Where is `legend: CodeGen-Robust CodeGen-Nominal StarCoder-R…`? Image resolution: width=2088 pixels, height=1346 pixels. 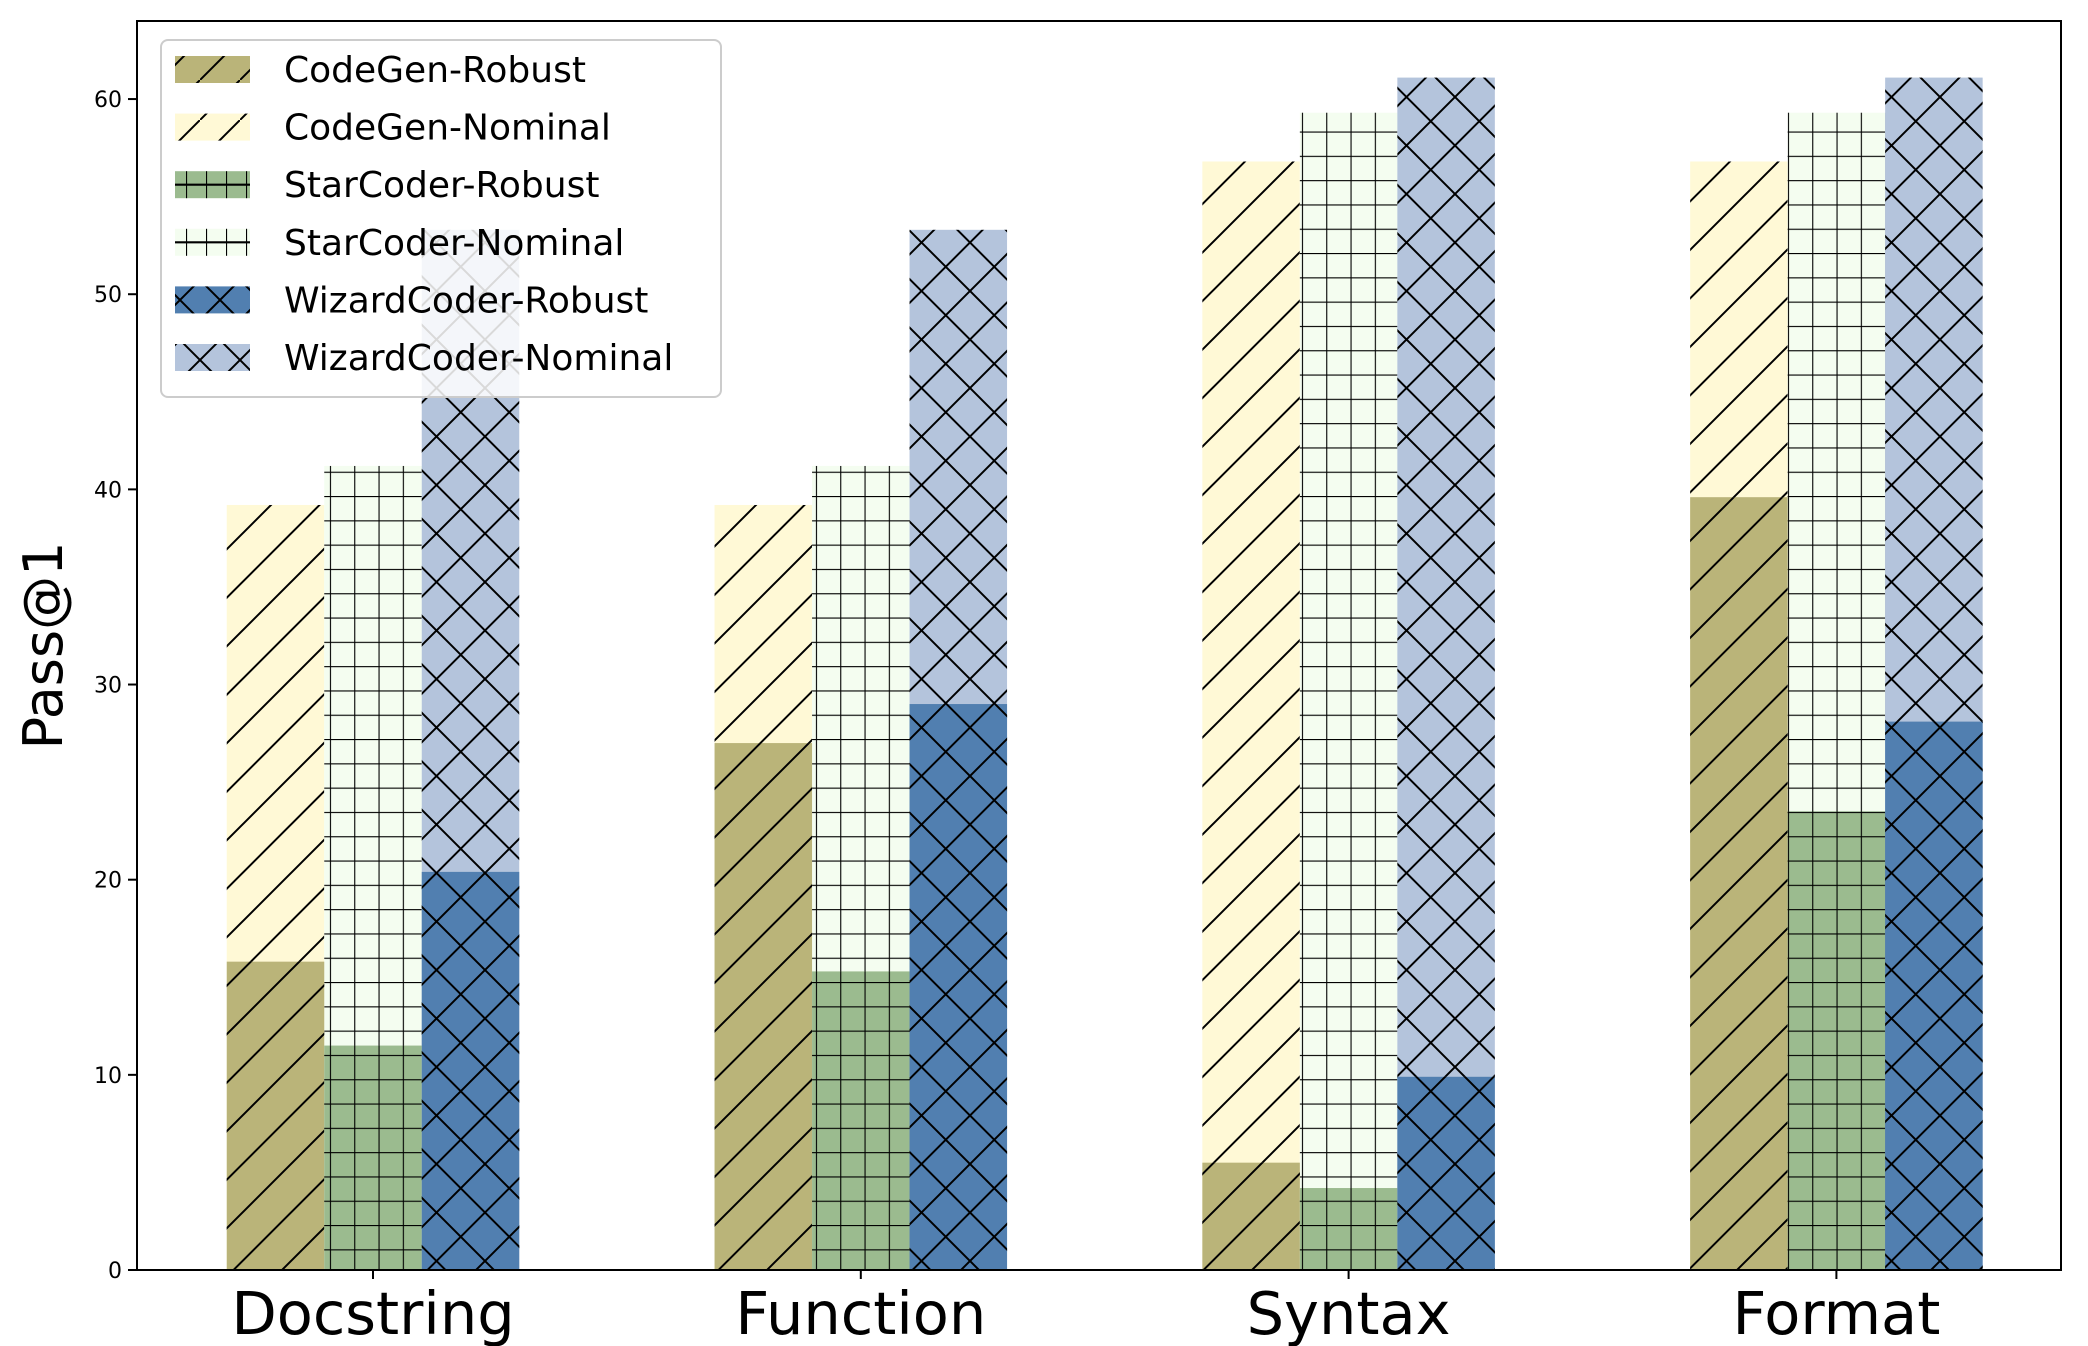 legend: CodeGen-Robust CodeGen-Nominal StarCoder-R… is located at coordinates (441, 218).